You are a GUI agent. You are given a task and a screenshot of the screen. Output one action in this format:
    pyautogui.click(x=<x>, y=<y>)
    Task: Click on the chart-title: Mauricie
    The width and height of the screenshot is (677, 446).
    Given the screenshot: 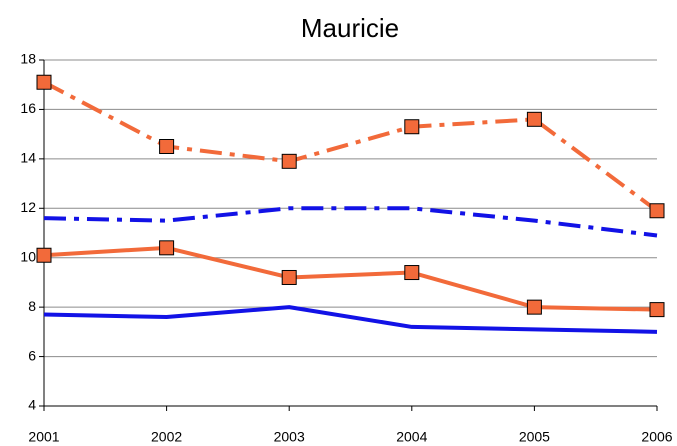 What is the action you would take?
    pyautogui.click(x=350, y=28)
    